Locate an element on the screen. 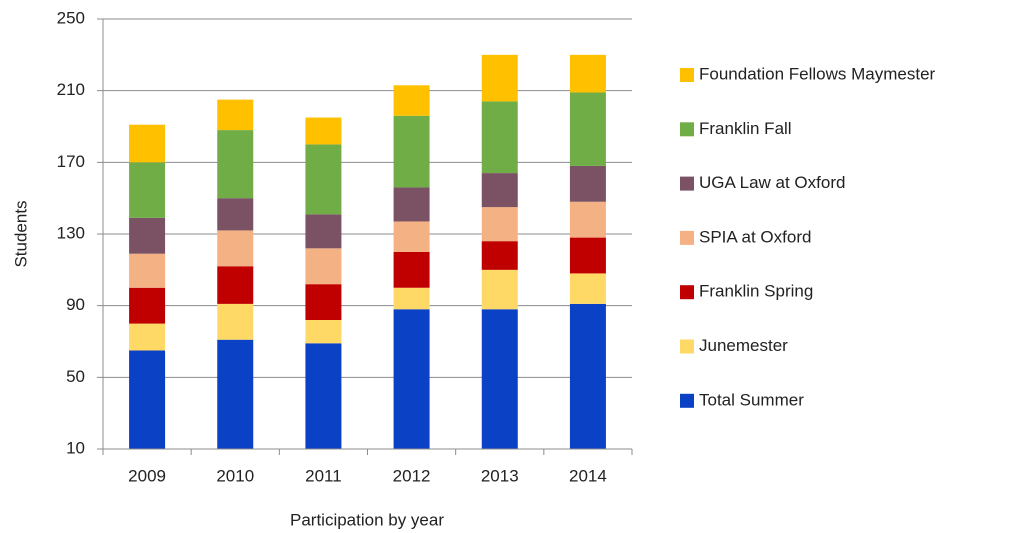 This screenshot has width=1010, height=533. x-tick-label: 2009 is located at coordinates (147, 475).